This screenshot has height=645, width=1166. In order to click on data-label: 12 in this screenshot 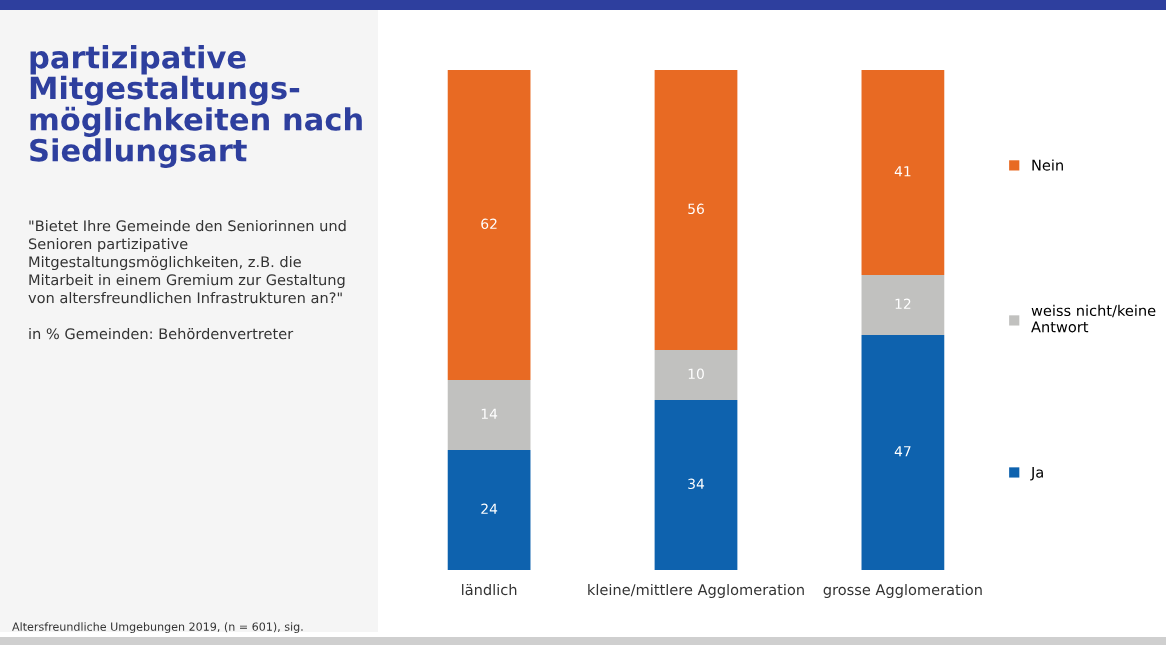, I will do `click(903, 303)`.